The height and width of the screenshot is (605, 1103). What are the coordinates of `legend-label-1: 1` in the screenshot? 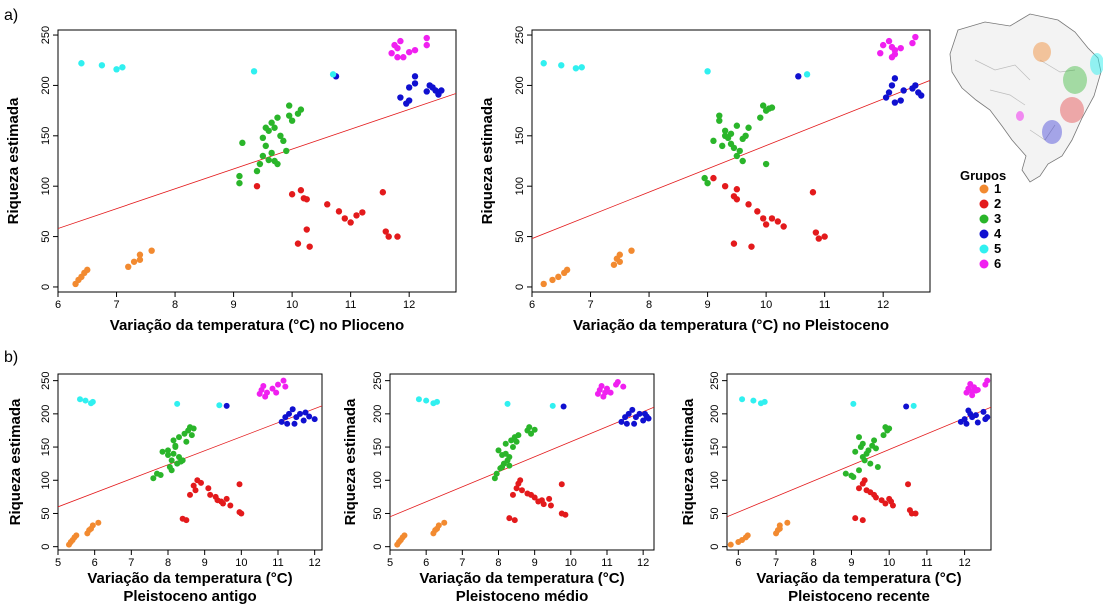 It's located at (997, 188).